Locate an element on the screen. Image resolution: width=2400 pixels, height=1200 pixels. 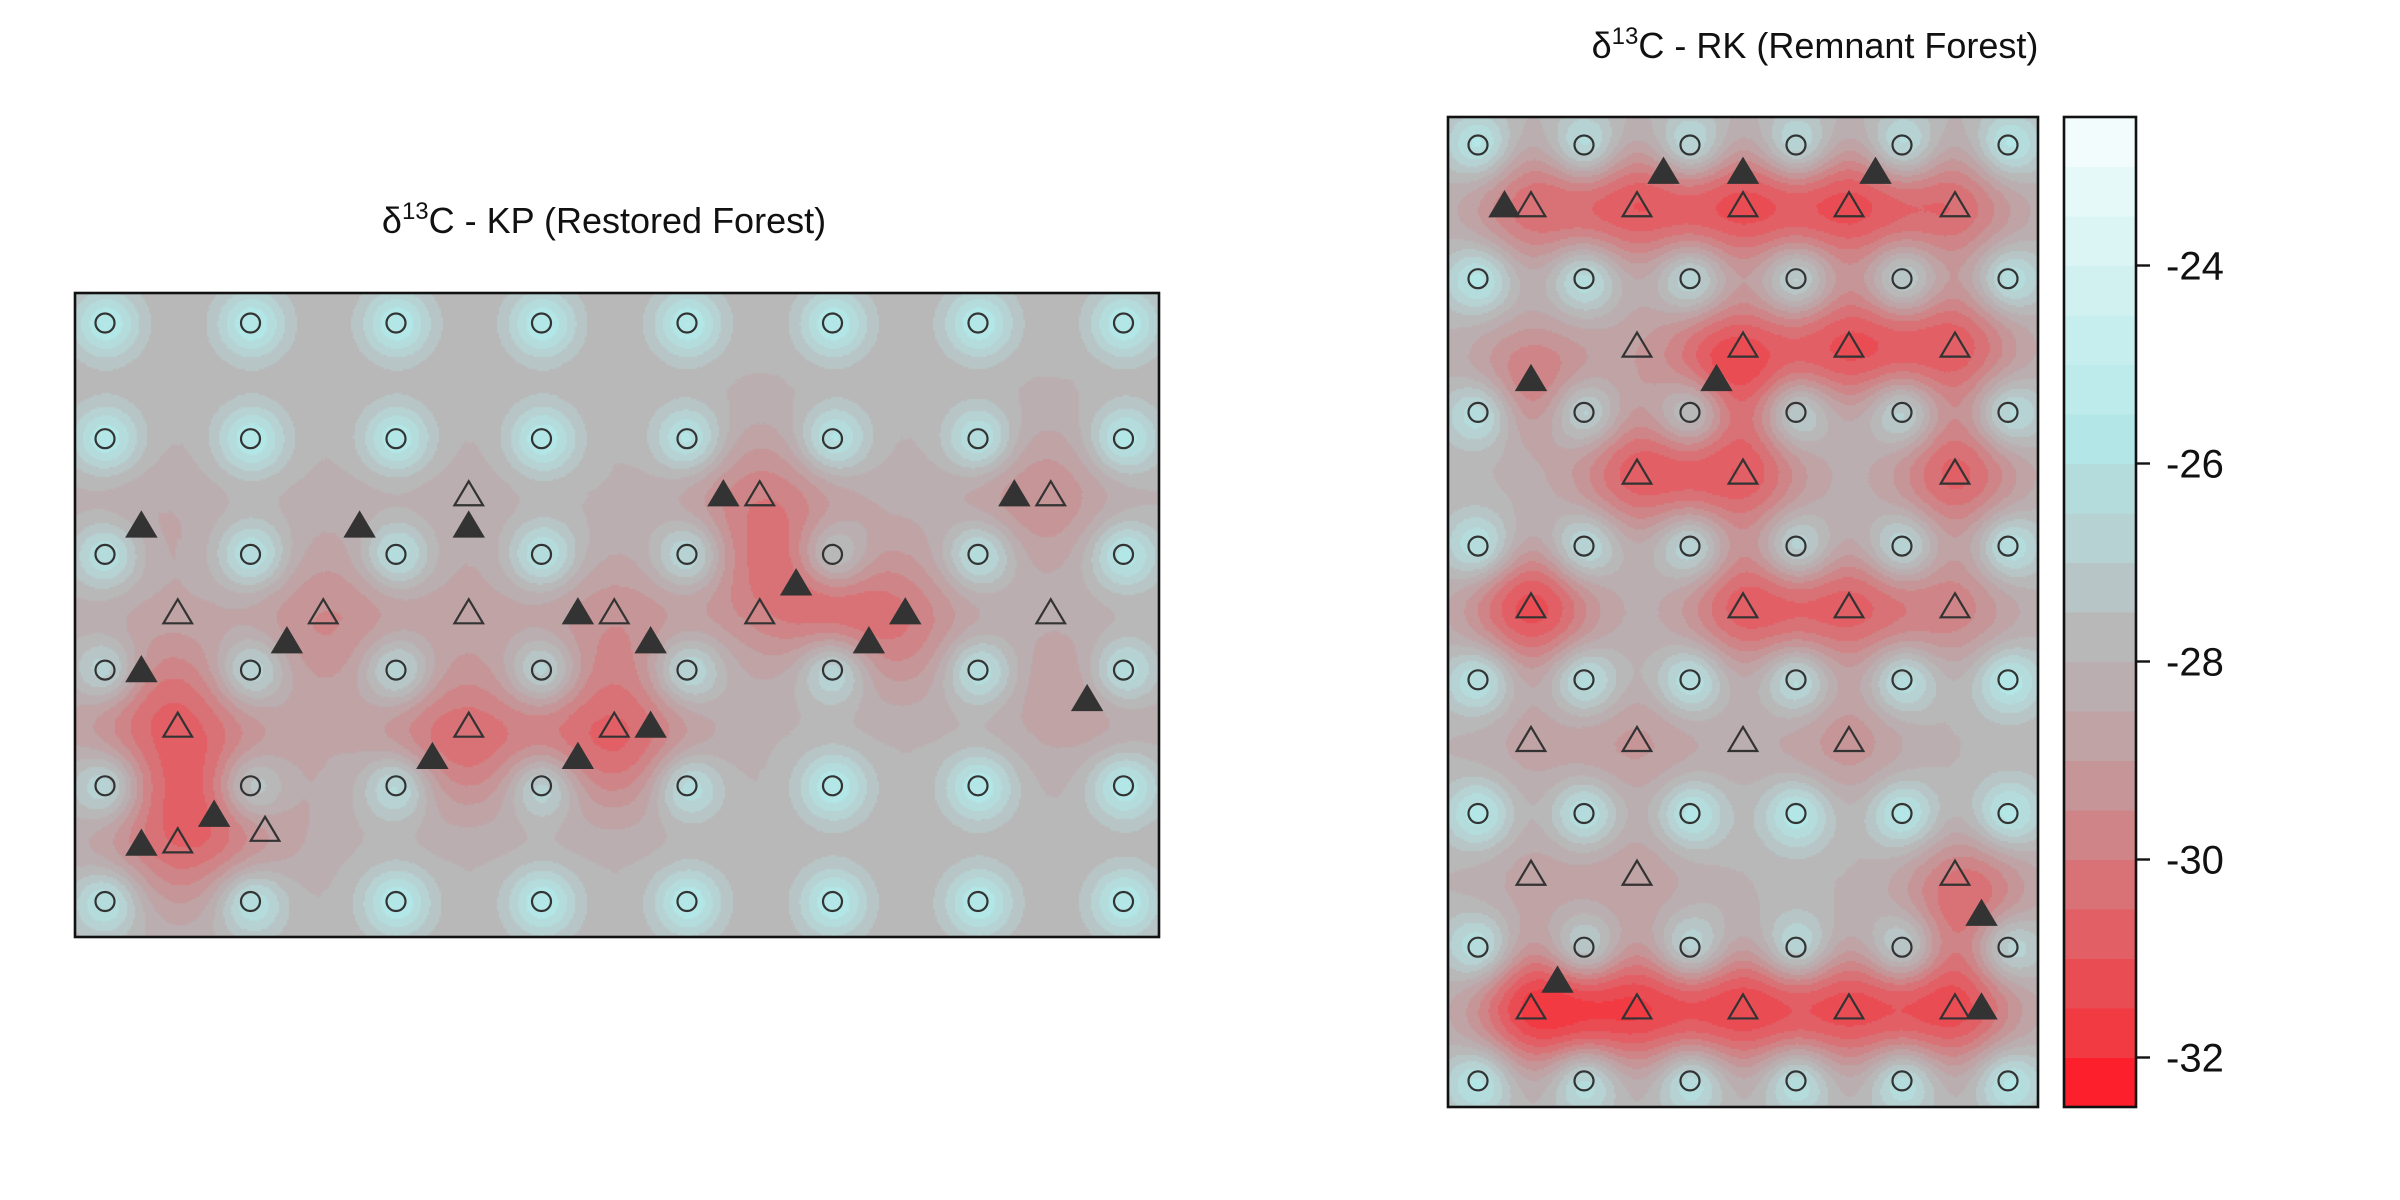
colorbar-bands is located at coordinates (2100, 612).